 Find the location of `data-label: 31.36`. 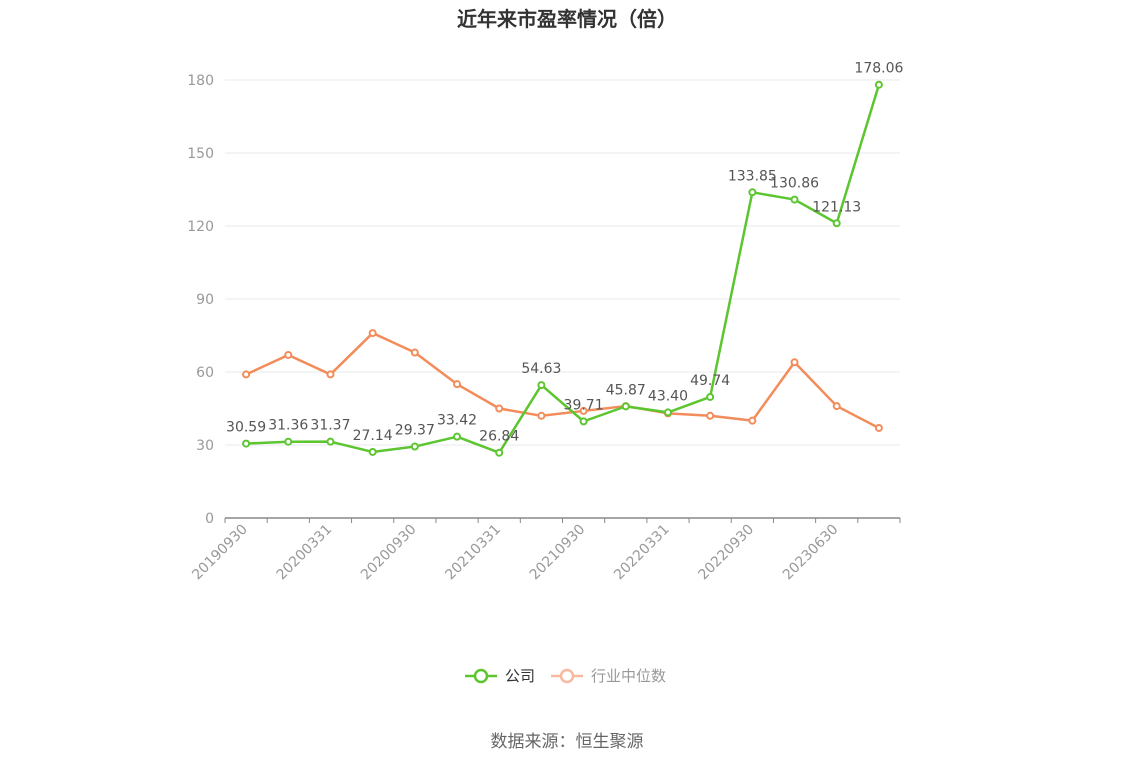

data-label: 31.36 is located at coordinates (288, 426).